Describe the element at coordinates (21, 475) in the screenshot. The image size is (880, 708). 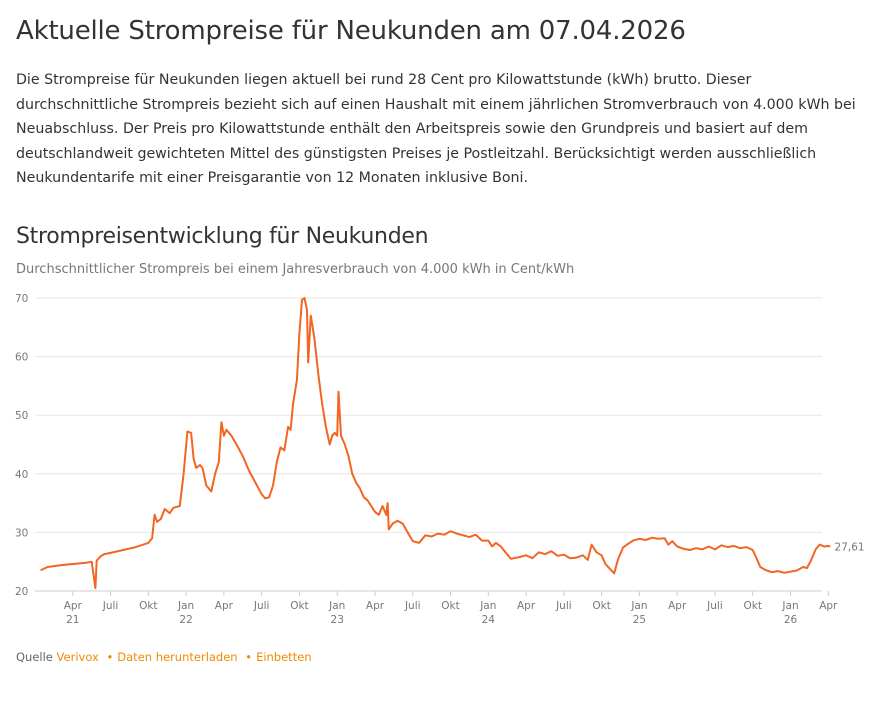
I see `y-tick-label: 40` at that location.